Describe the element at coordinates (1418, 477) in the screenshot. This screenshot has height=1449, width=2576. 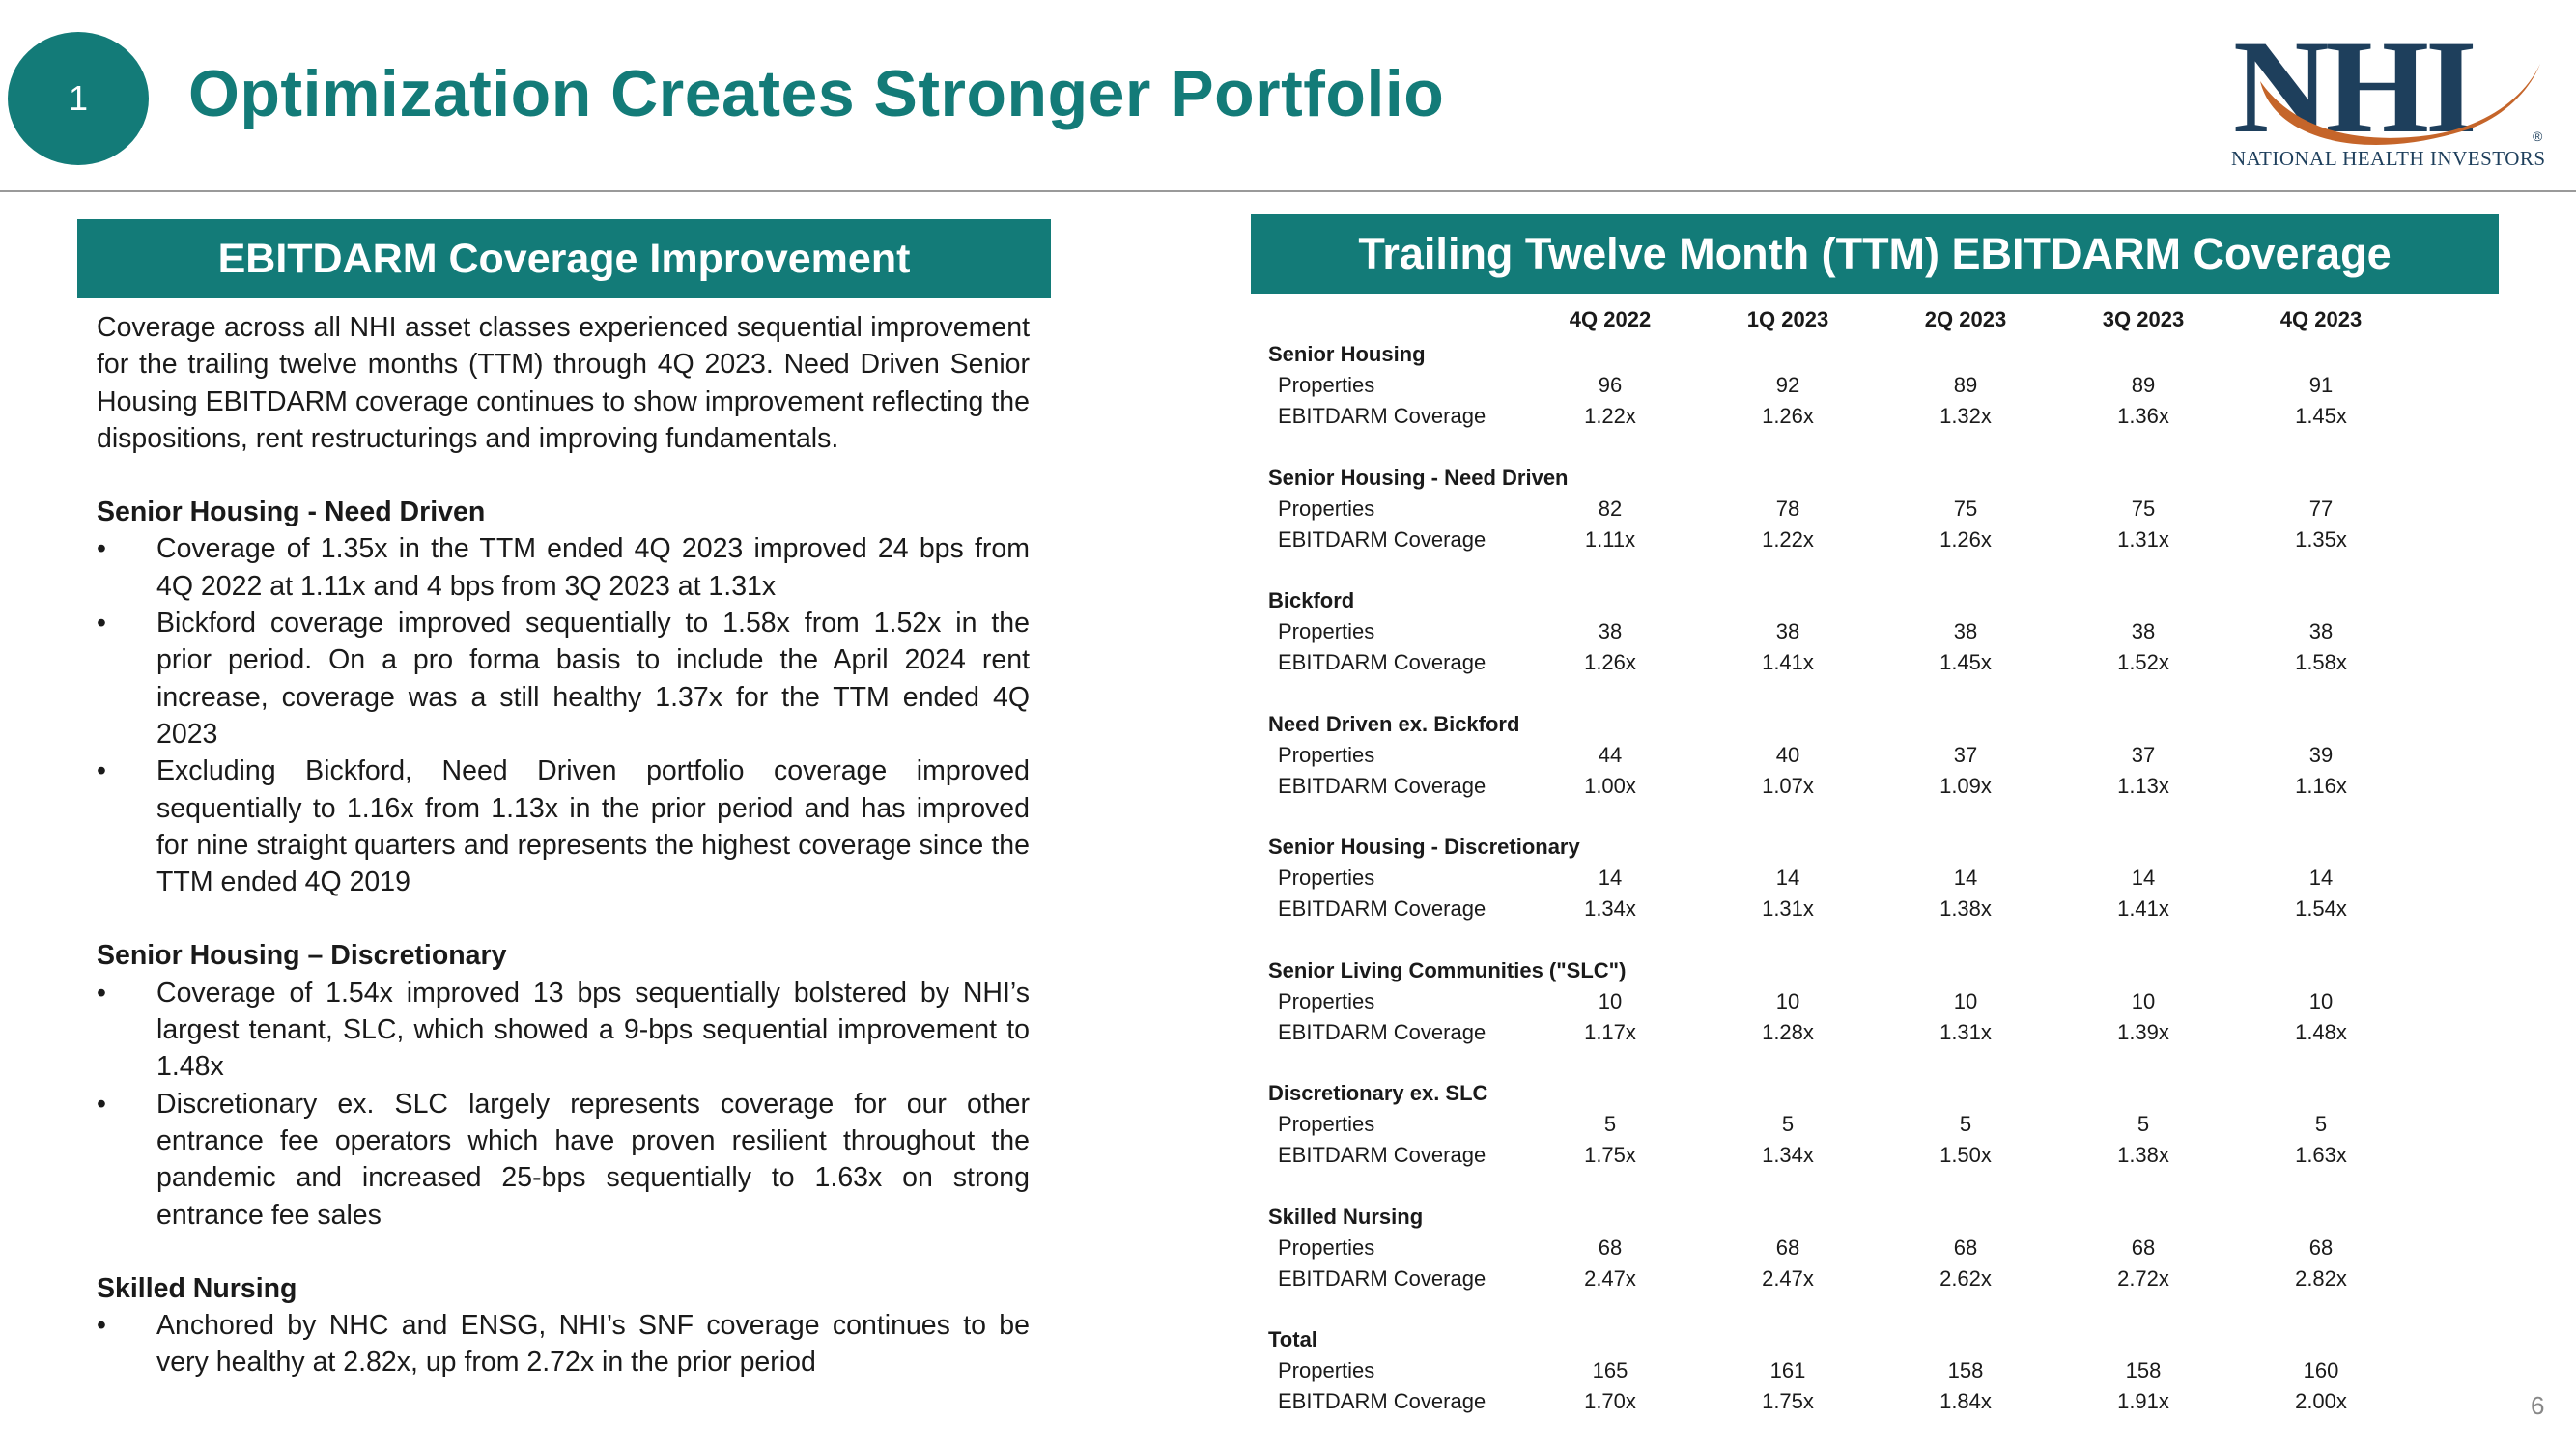
I see `group-name: Senior Housing - Need Driven` at that location.